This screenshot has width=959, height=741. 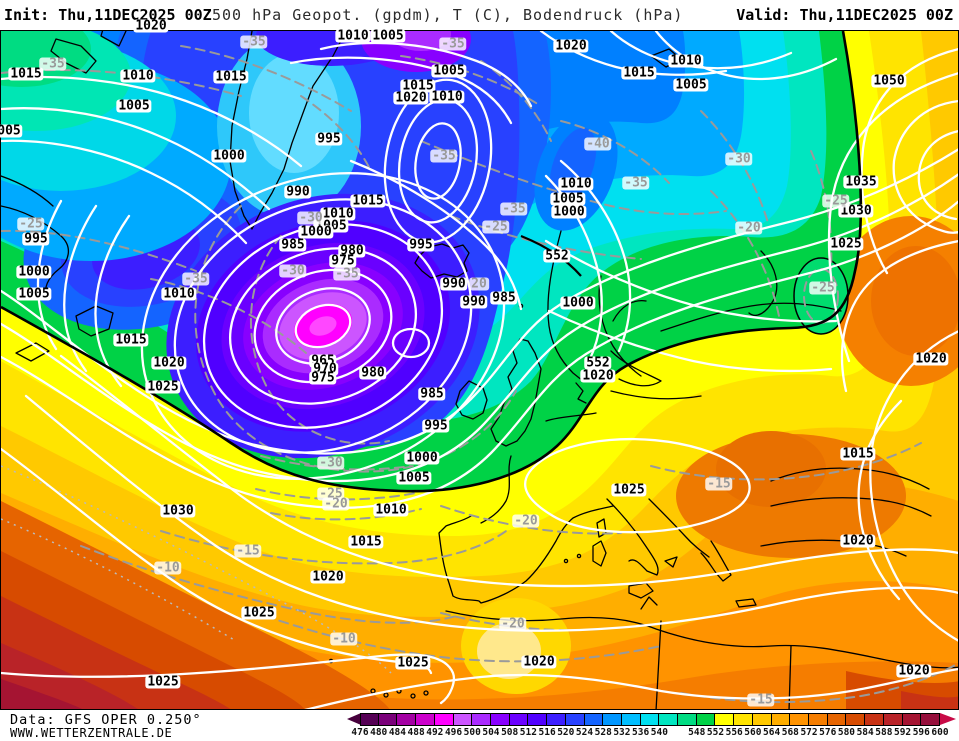 I want to click on colorbar-tick-label: 552, so click(x=715, y=732).